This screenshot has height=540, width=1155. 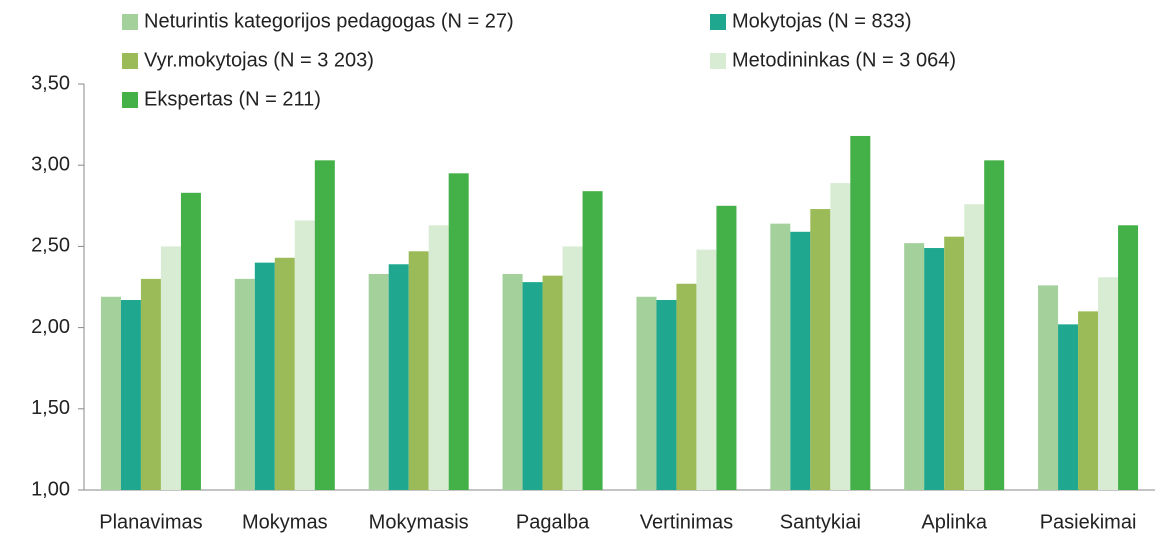 I want to click on y-tick-label: 3,00, so click(x=50, y=164).